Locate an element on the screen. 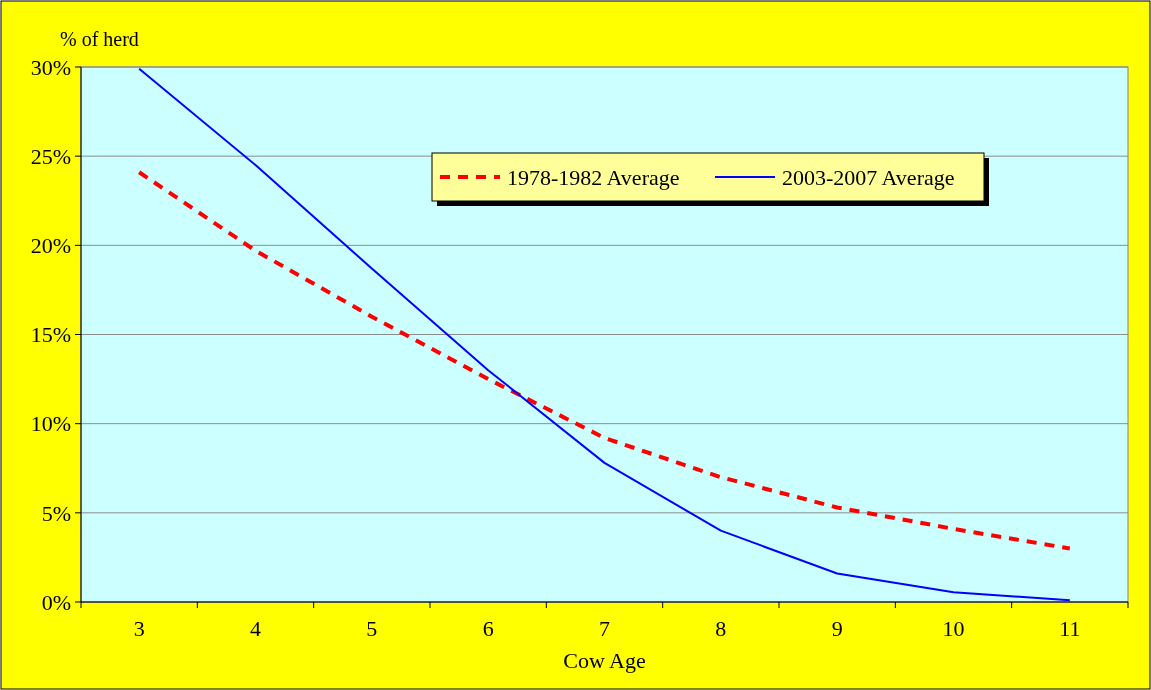 This screenshot has width=1151, height=690. y-axis-title: % of herd is located at coordinates (99, 39).